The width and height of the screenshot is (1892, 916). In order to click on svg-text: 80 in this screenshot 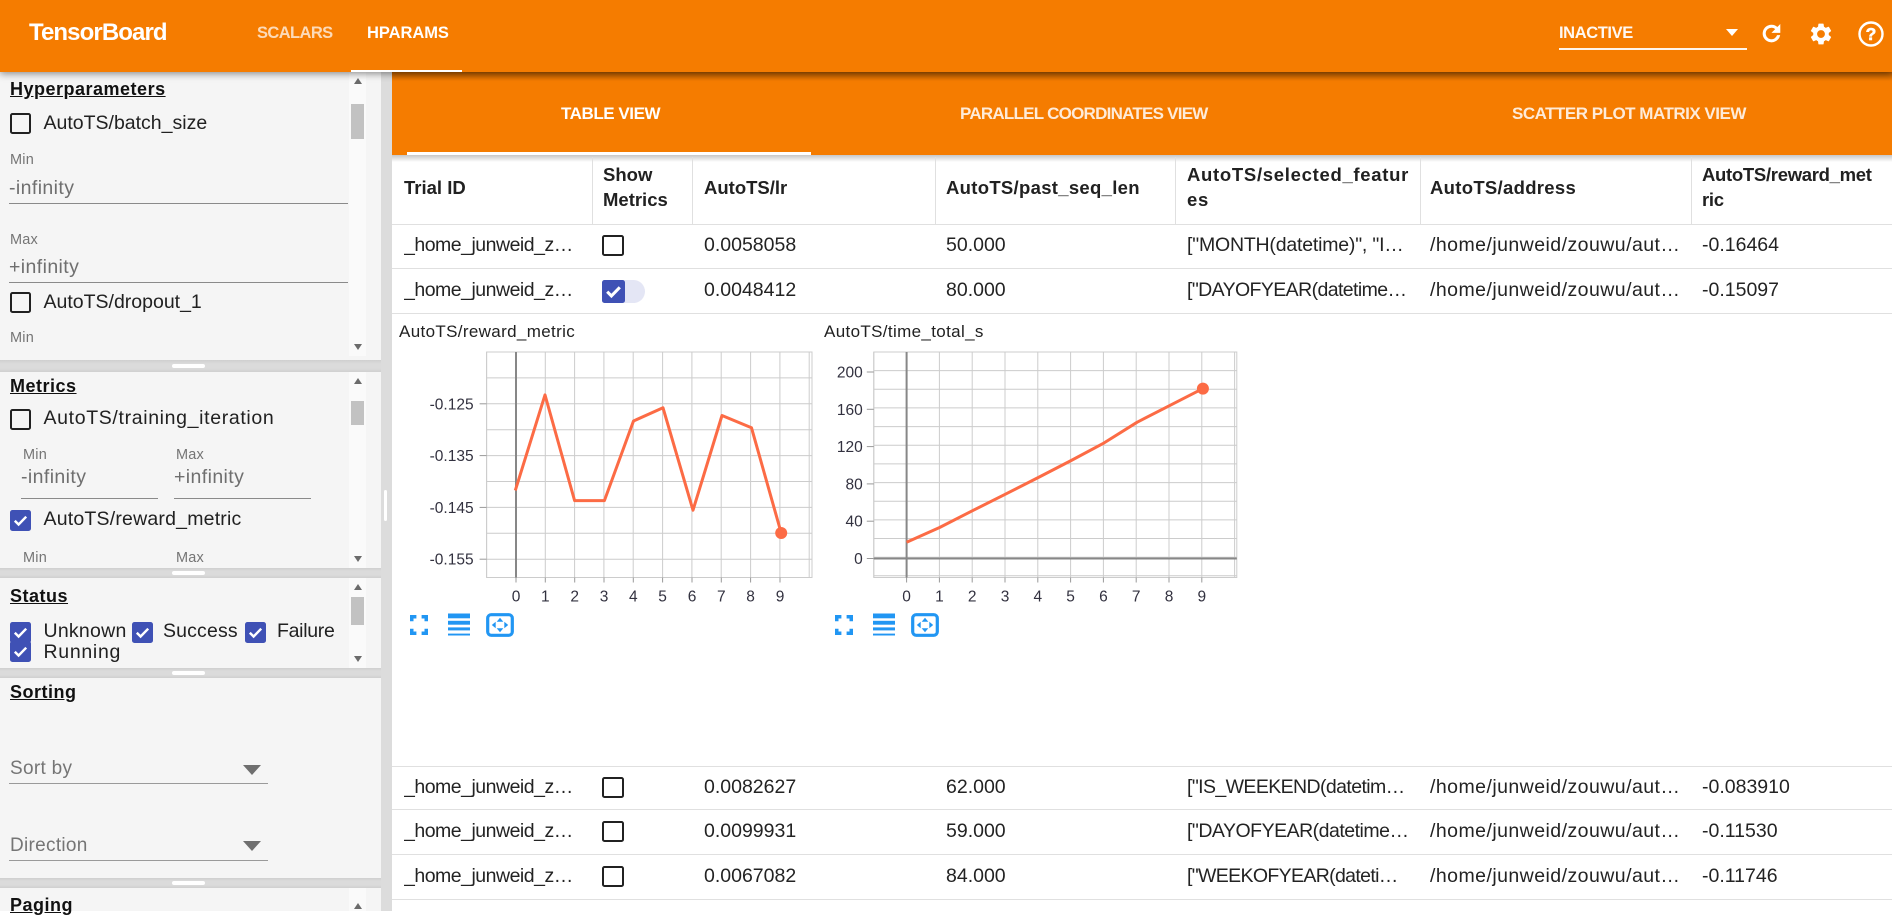, I will do `click(855, 484)`.